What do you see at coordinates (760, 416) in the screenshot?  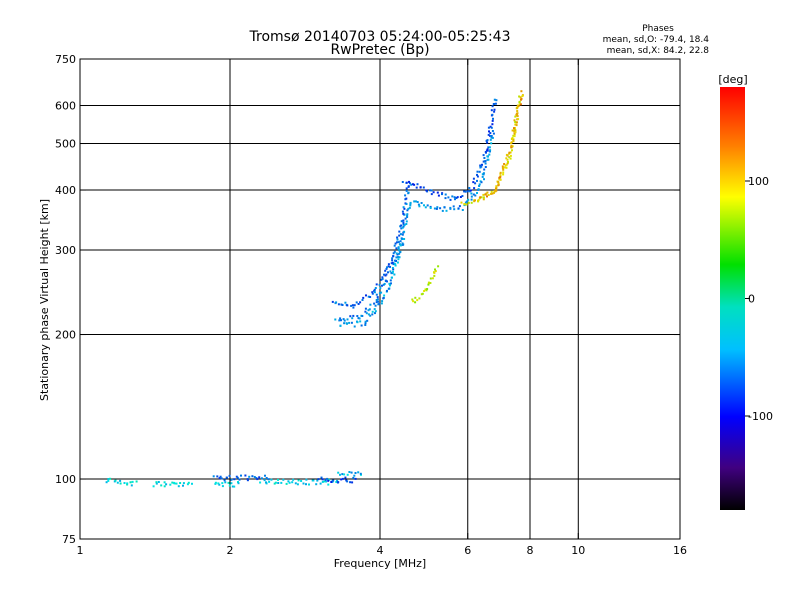 I see `colorbar-tick-label: -100` at bounding box center [760, 416].